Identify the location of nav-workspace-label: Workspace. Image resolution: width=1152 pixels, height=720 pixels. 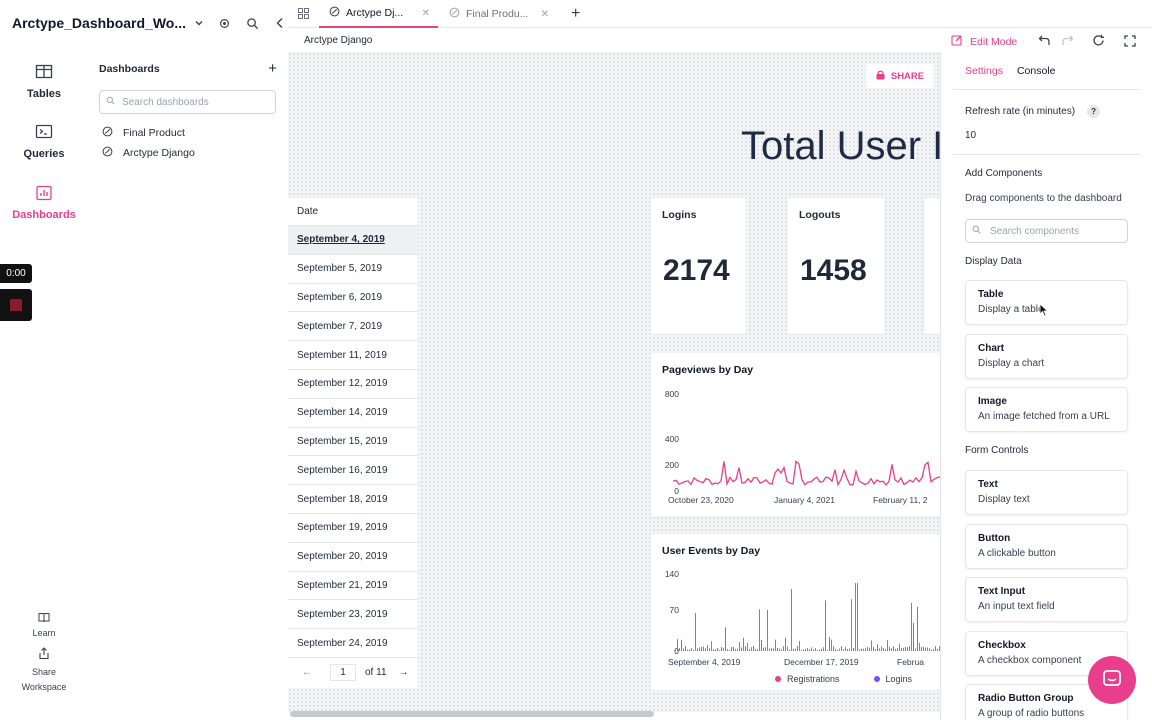
(44, 687).